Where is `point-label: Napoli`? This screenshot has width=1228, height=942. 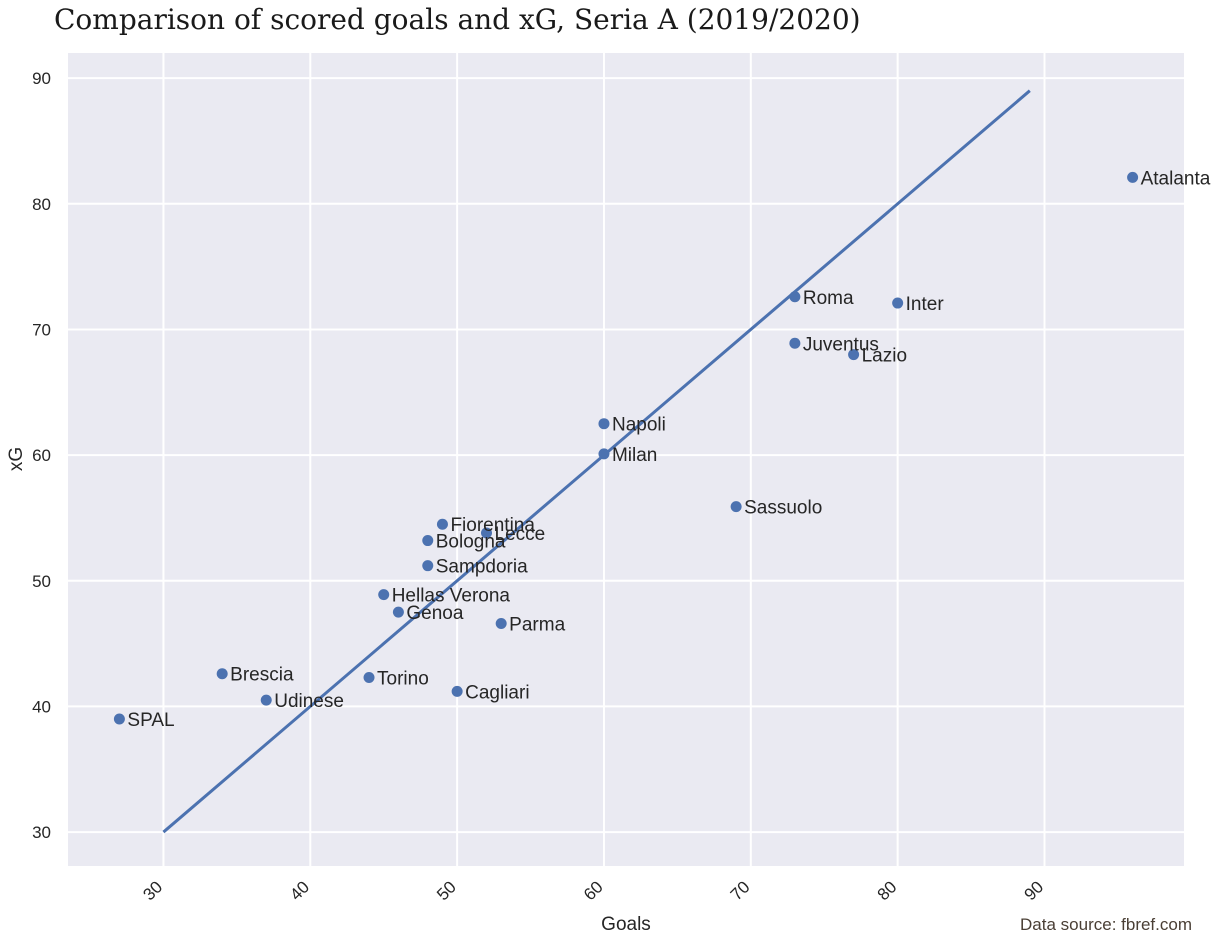
point-label: Napoli is located at coordinates (639, 425).